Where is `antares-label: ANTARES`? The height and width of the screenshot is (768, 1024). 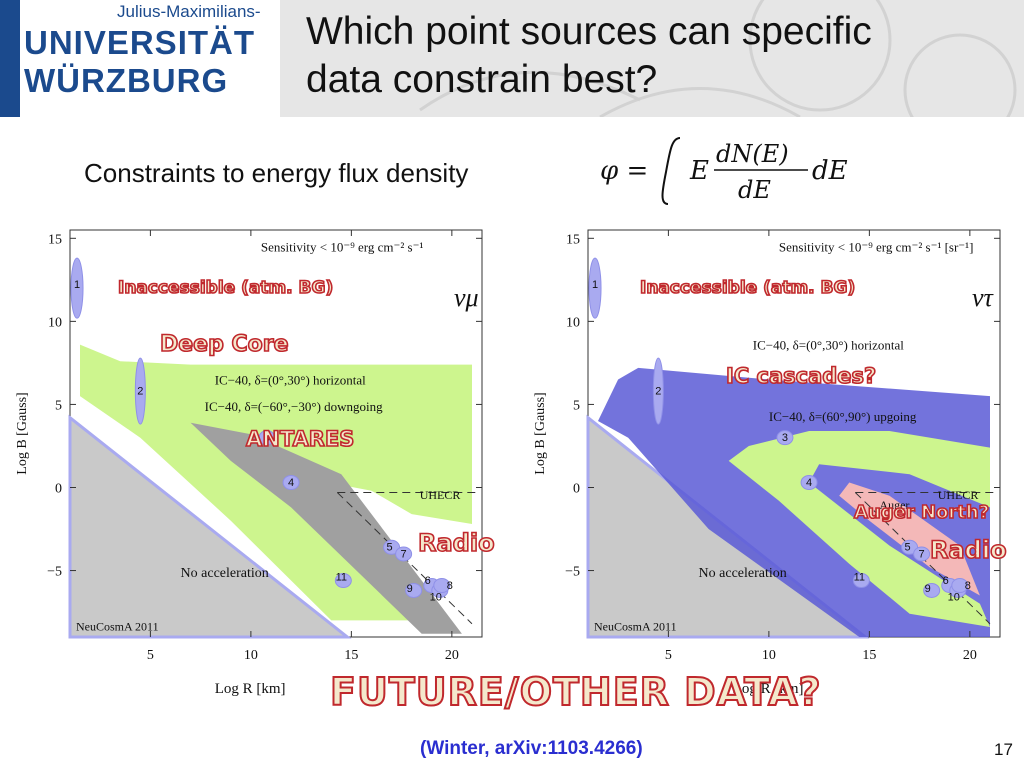
antares-label: ANTARES is located at coordinates (300, 439).